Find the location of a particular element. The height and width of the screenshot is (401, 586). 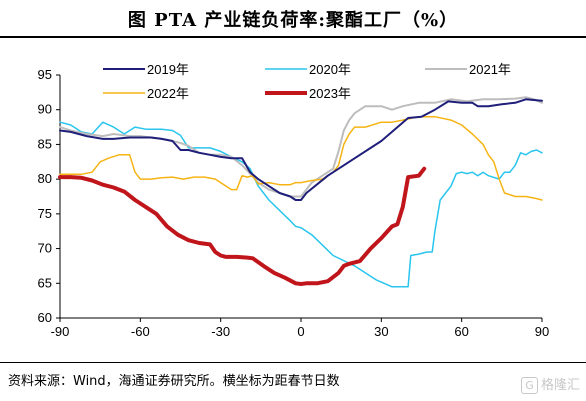

chart-legend: 2019年 2020年 2021年 2022年 2023年 is located at coordinates (307, 81).